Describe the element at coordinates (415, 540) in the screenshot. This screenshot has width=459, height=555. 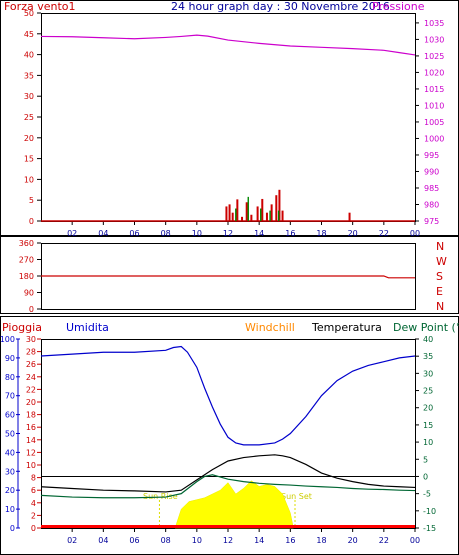
I see `hour-tick-label: 00` at that location.